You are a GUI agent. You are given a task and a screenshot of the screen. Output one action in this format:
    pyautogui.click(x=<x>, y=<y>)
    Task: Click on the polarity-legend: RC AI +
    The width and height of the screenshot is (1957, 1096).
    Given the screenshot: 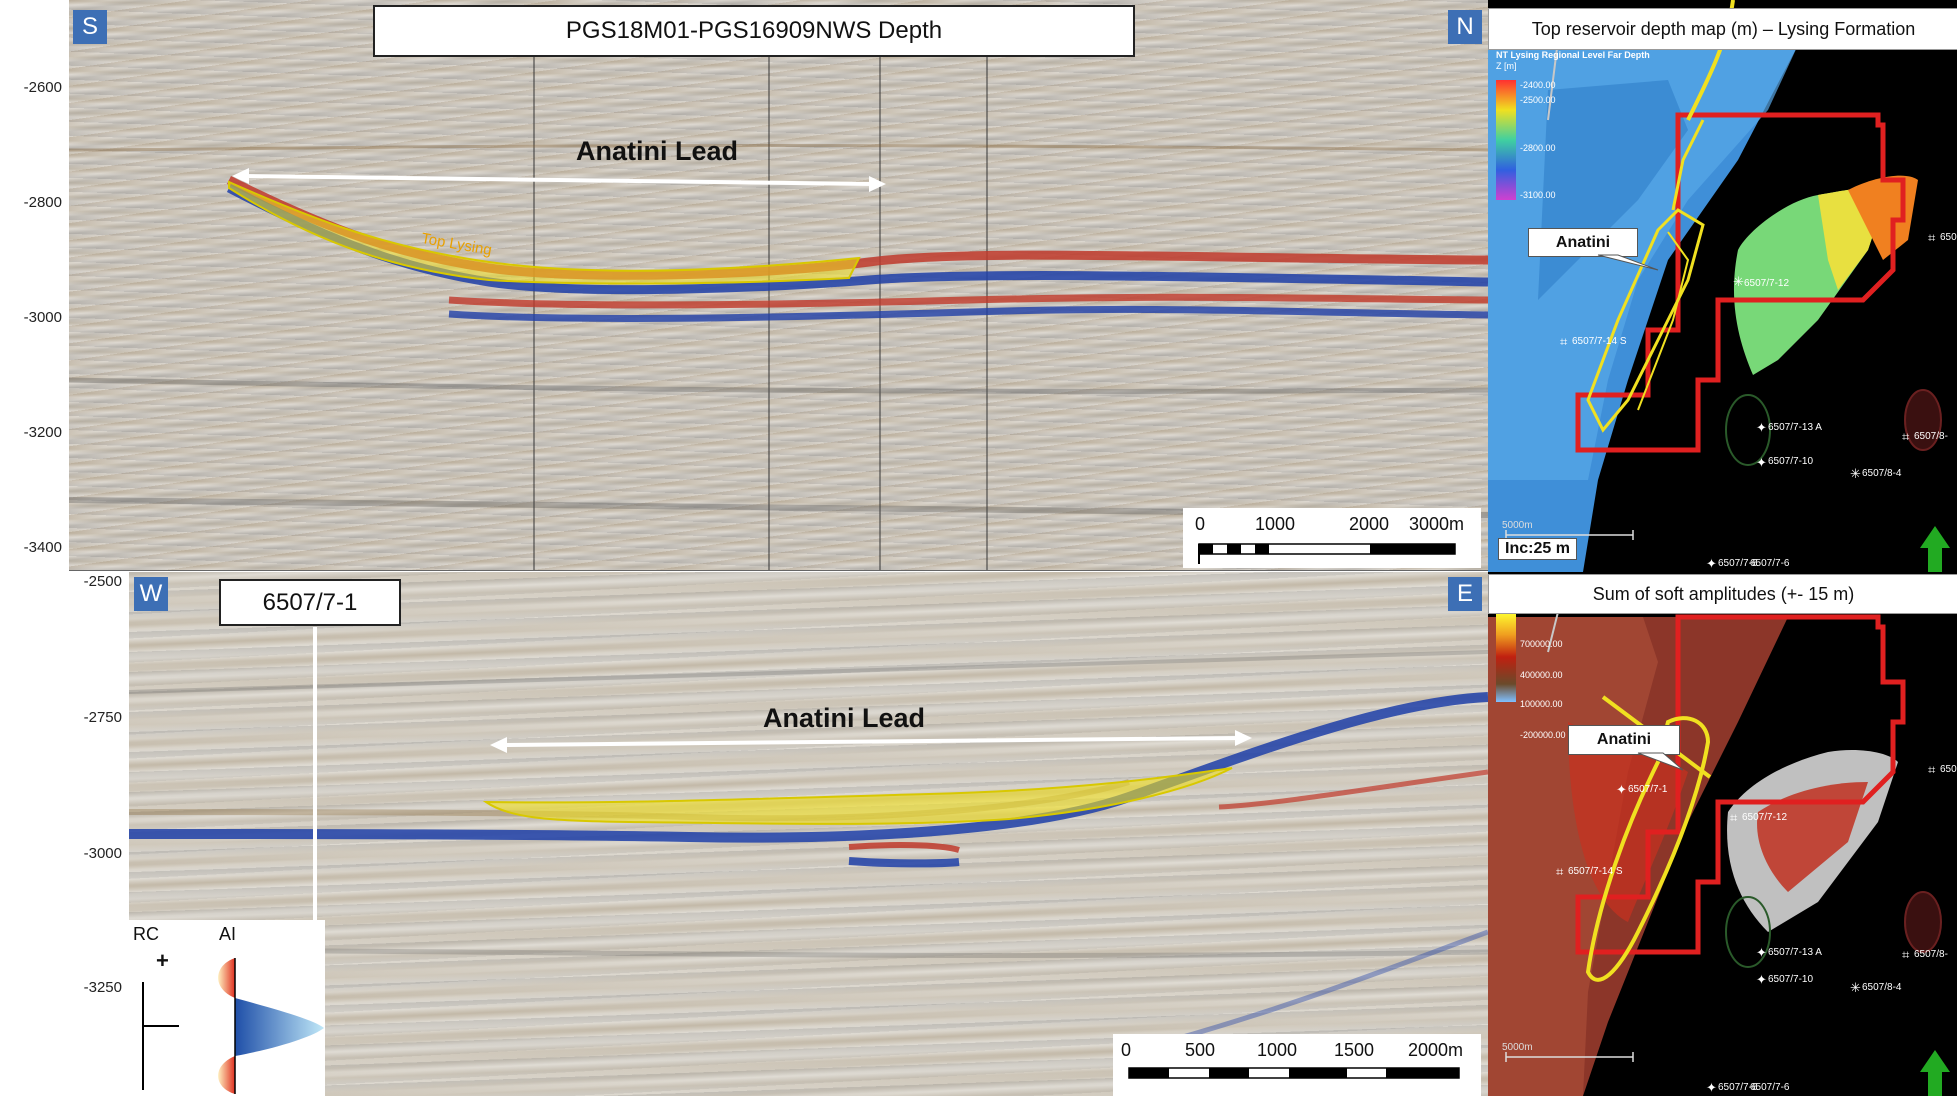 What is the action you would take?
    pyautogui.click(x=227, y=1008)
    